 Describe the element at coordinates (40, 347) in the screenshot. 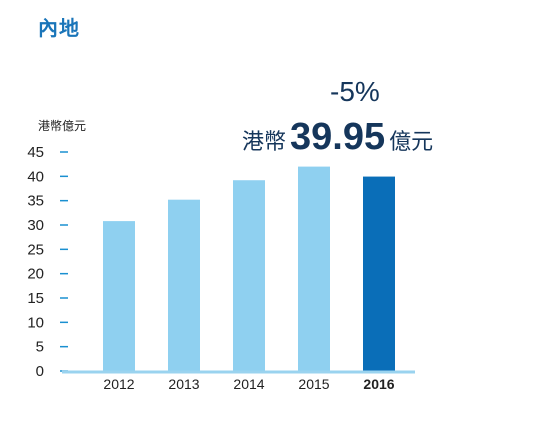

I see `y-tick-label: 5` at that location.